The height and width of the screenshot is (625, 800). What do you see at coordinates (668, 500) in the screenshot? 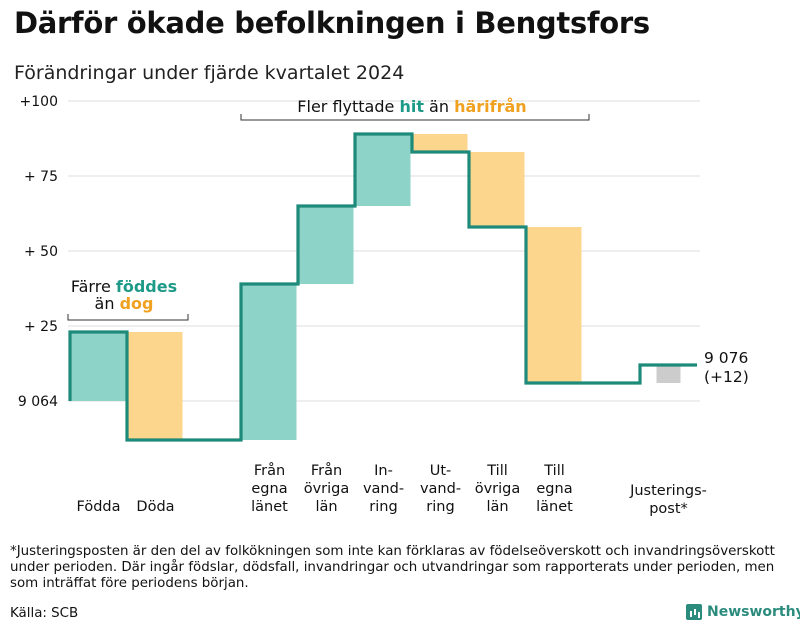
I see `x-tick-label: Justerings-post*` at bounding box center [668, 500].